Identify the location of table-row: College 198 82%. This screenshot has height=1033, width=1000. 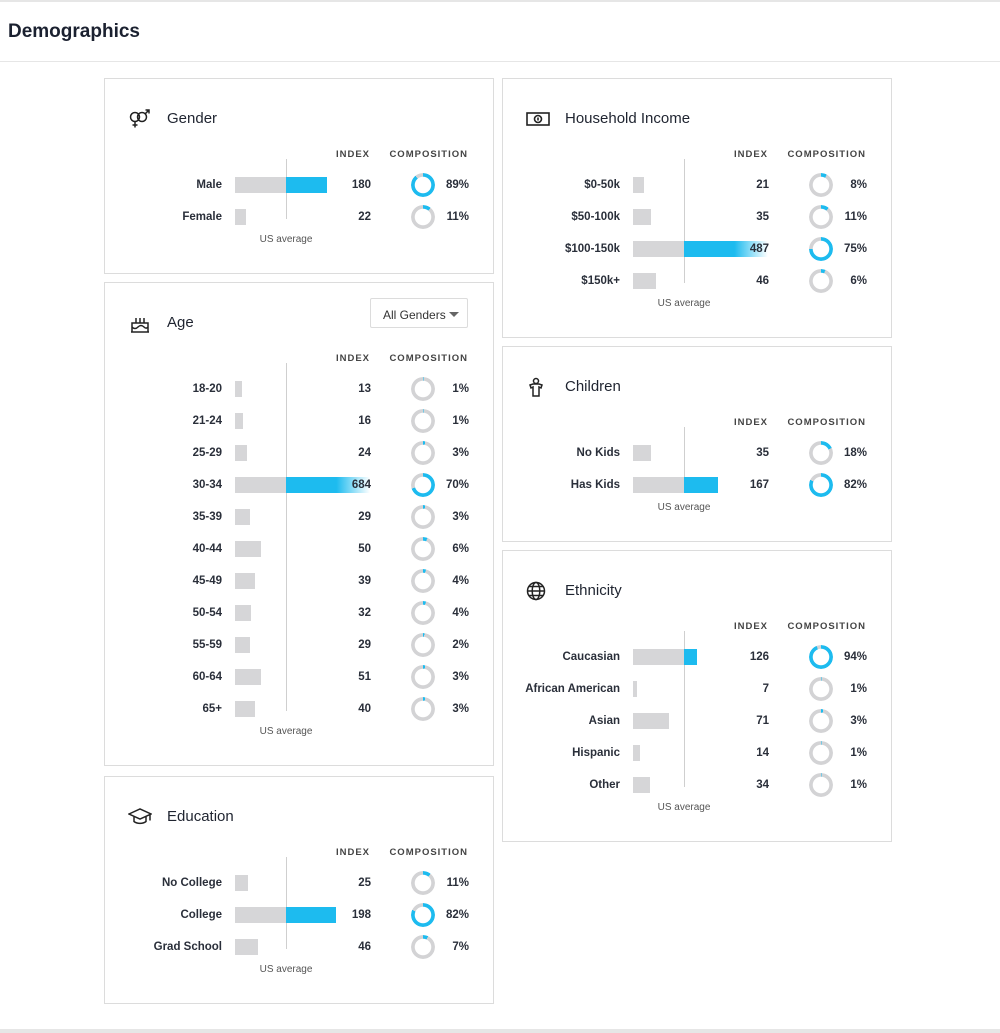
(299, 915).